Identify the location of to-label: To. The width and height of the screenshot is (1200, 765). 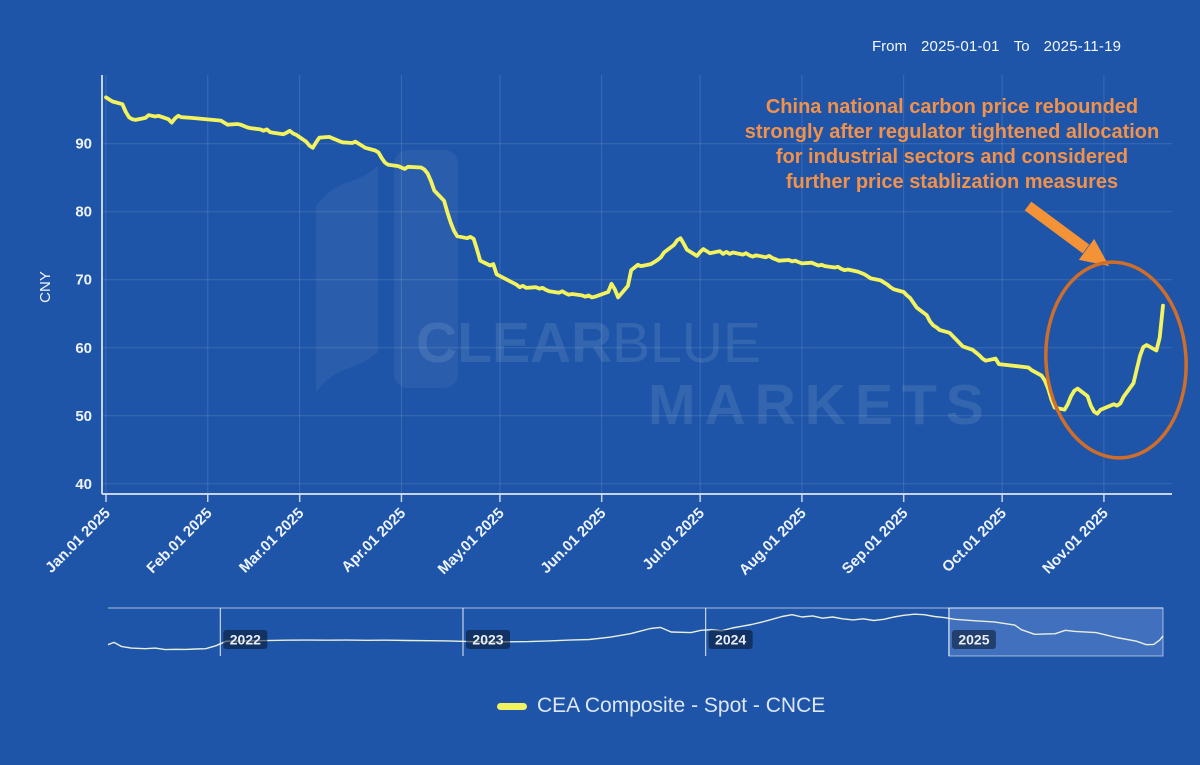
(1021, 46).